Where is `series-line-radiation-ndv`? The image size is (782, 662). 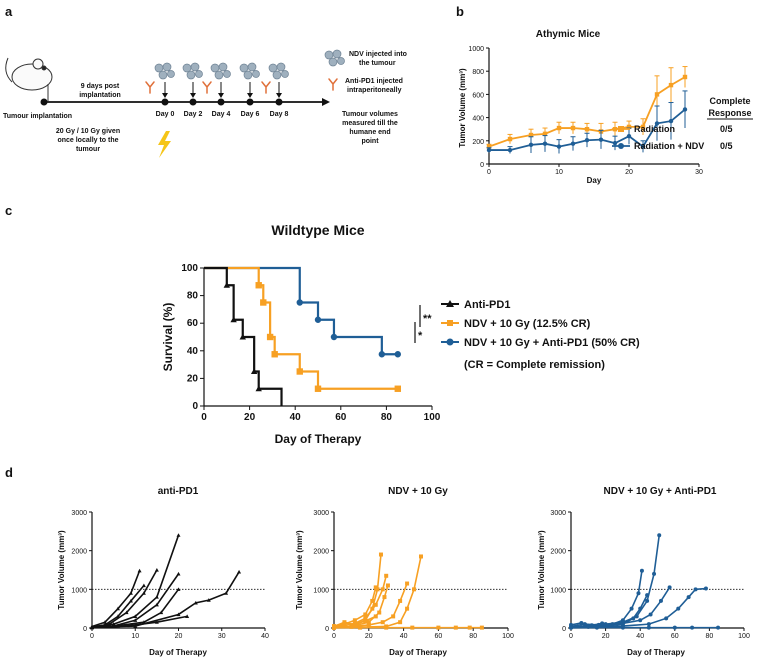
series-line-radiation-ndv is located at coordinates (587, 129).